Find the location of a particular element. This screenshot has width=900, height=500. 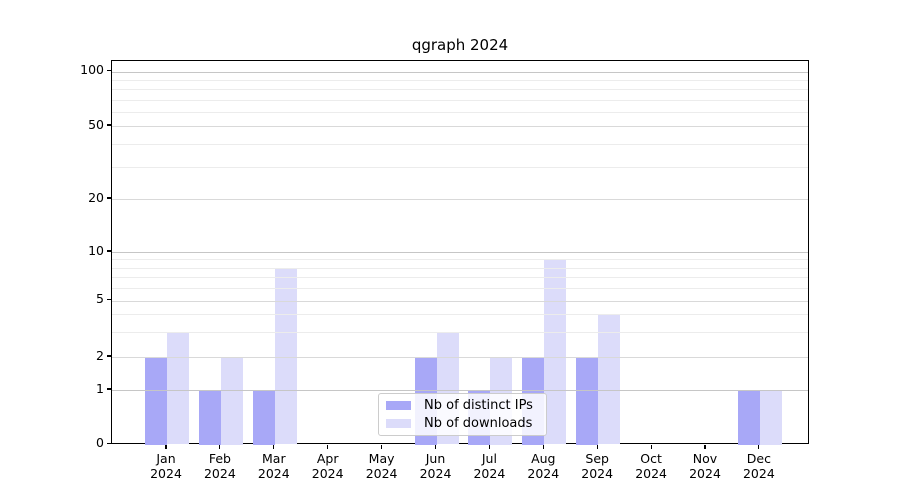

bar-nb-of-downloads-aug-2024 is located at coordinates (555, 352).